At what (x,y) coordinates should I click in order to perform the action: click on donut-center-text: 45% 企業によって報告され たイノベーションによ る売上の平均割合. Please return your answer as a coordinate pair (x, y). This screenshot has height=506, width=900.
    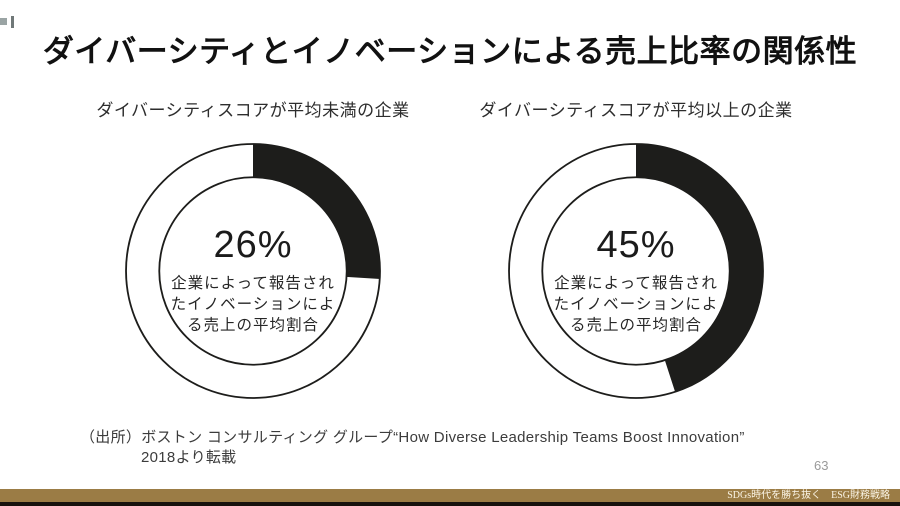
    Looking at the image, I should click on (636, 281).